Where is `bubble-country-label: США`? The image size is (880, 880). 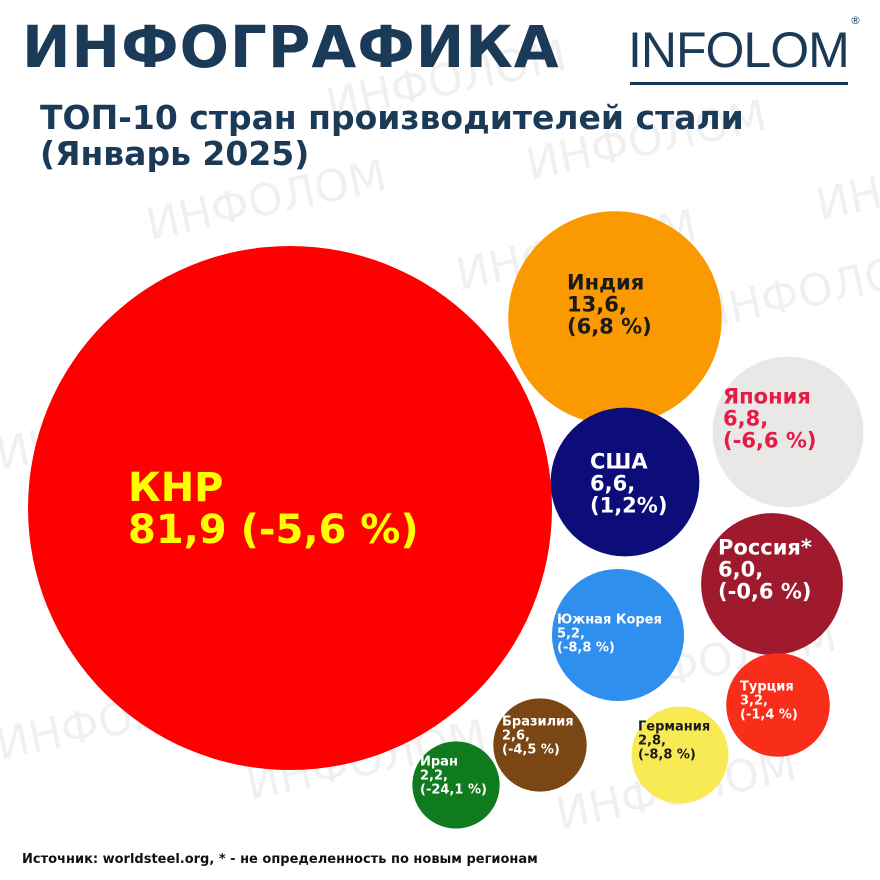
bubble-country-label: США is located at coordinates (619, 461).